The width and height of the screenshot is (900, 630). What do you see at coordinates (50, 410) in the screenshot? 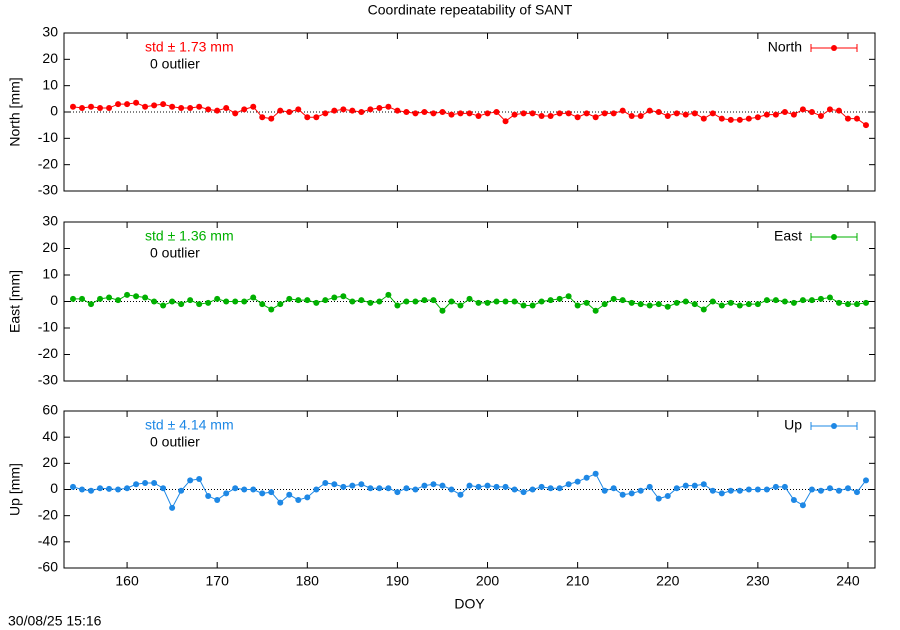
I see `y-tick-label: 60` at bounding box center [50, 410].